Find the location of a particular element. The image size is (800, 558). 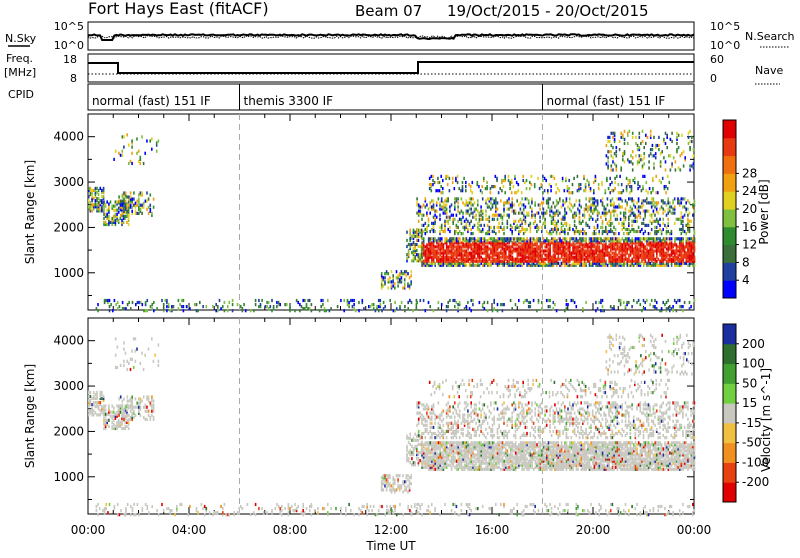

nsearch-tick-top: 10^5 is located at coordinates (725, 26).